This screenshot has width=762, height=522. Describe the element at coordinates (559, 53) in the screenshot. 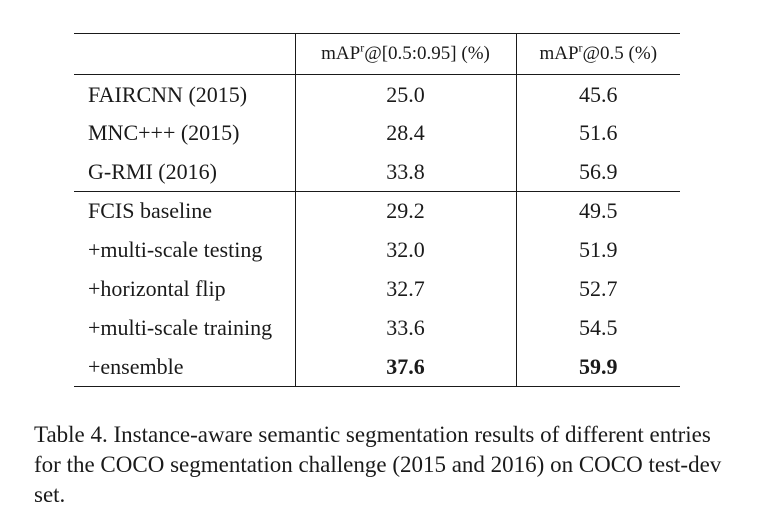

I see `header-map-05-prefix: mAP` at that location.